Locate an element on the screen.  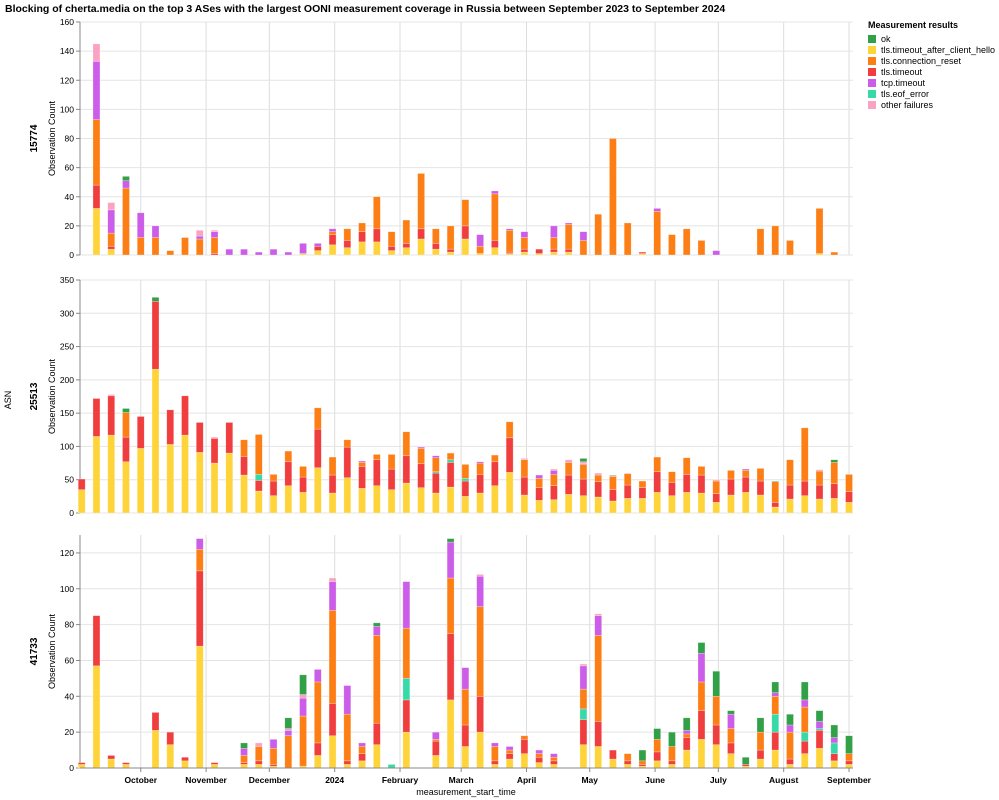
facet-axis-title: ASN is located at coordinates (8, 400).